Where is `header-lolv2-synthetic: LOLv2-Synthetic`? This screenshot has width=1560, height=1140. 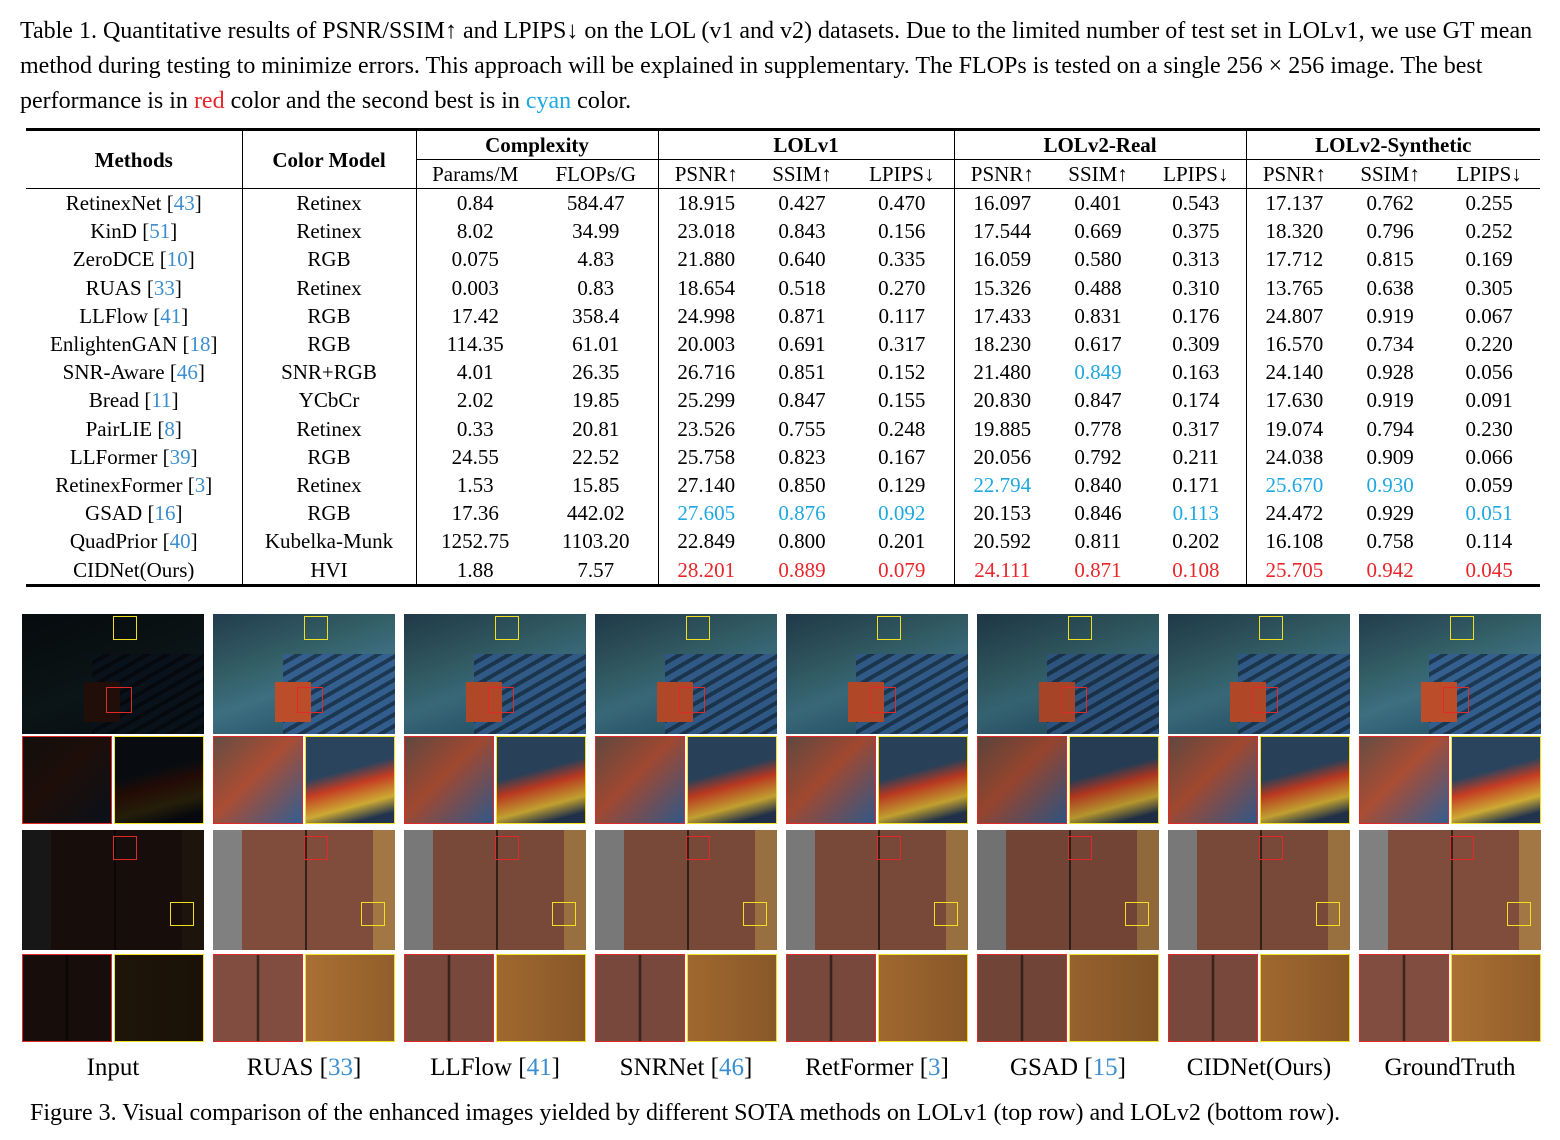 header-lolv2-synthetic: LOLv2-Synthetic is located at coordinates (1393, 144).